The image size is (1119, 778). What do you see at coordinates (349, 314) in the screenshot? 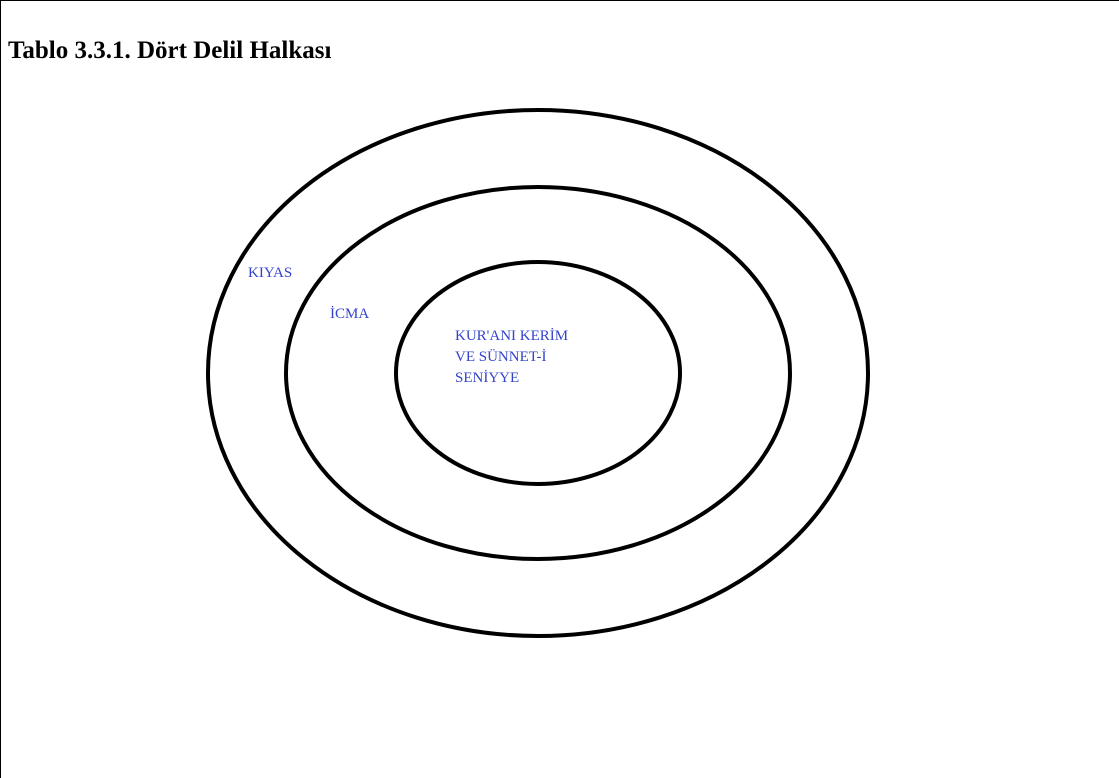
I see `ring-label: İCMA` at bounding box center [349, 314].